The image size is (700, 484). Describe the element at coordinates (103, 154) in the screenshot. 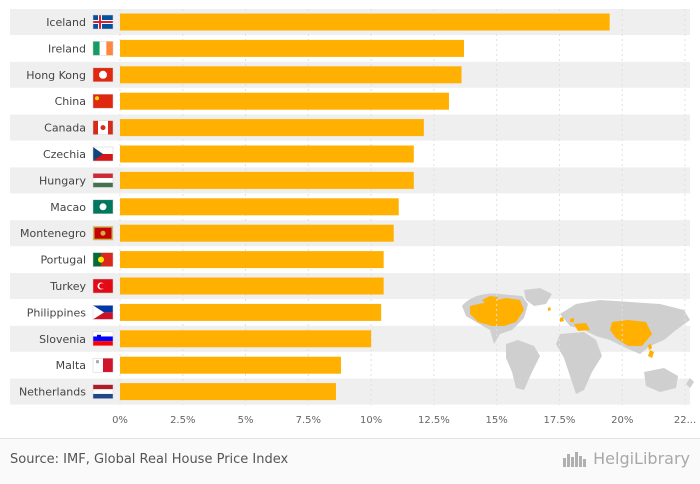

I see `flag-czechia-icon` at that location.